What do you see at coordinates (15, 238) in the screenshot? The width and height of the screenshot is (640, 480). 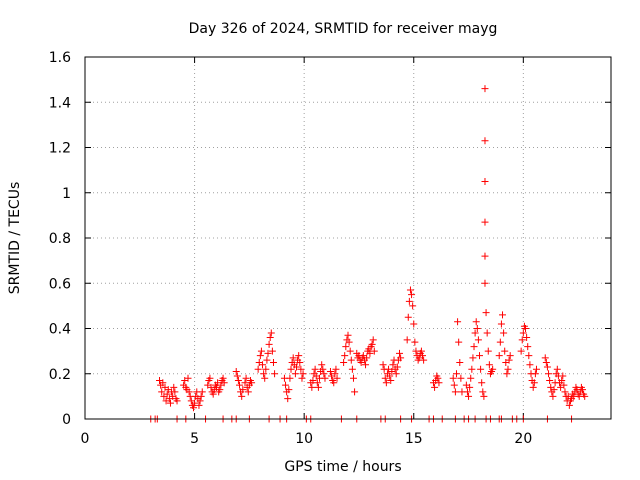 I see `y-axis-label: SRMTID / TECUs` at bounding box center [15, 238].